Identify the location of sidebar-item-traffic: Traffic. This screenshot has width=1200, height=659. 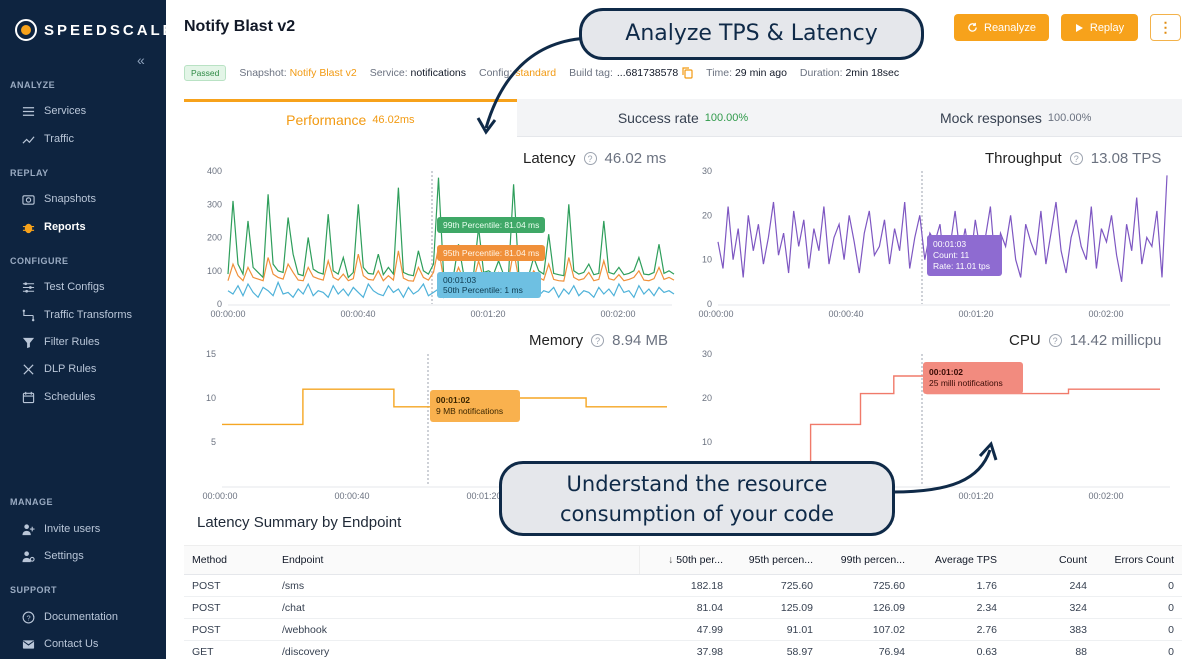
(92, 139).